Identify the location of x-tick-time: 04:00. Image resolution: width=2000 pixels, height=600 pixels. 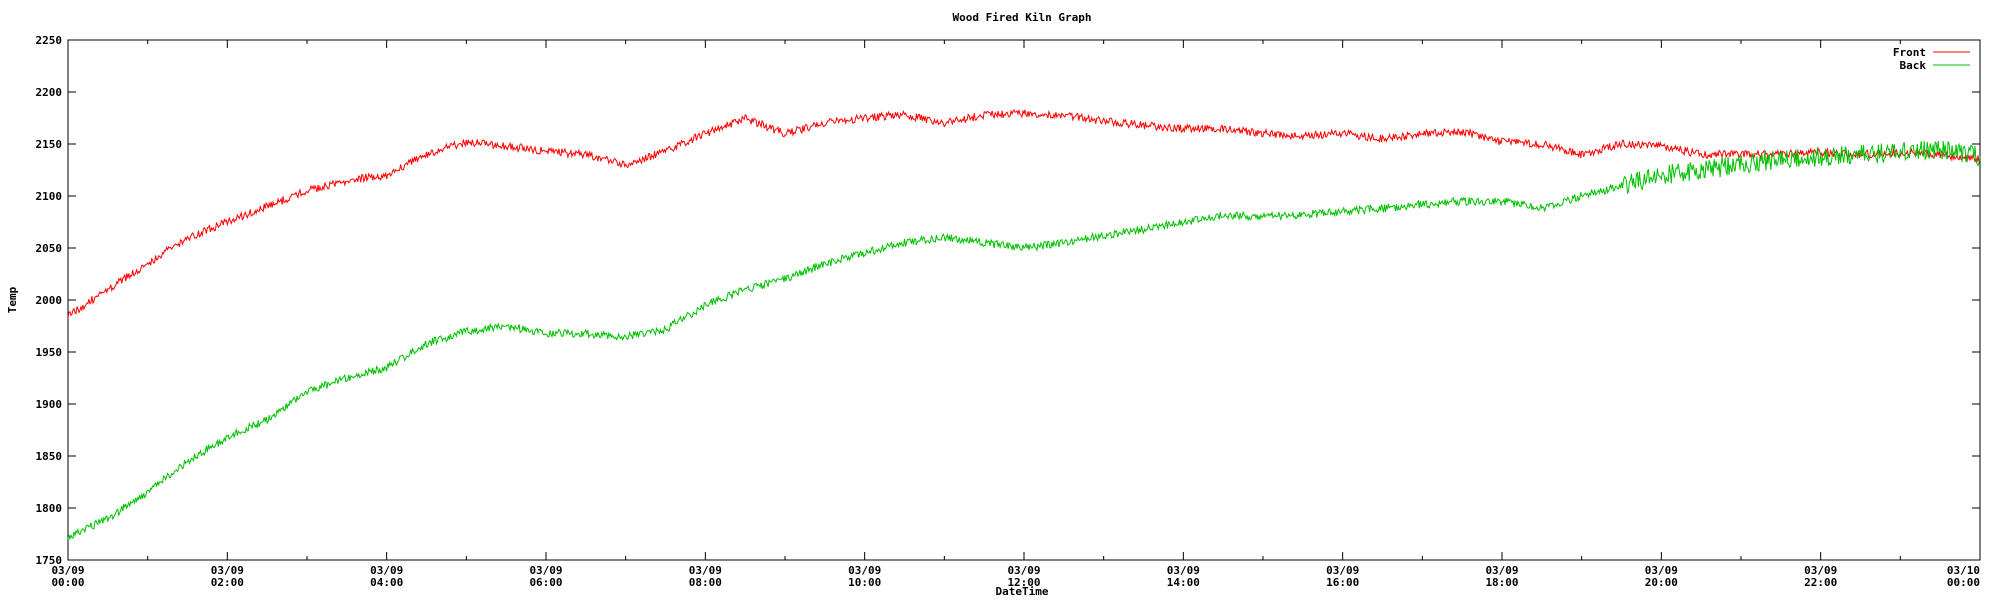
(386, 582).